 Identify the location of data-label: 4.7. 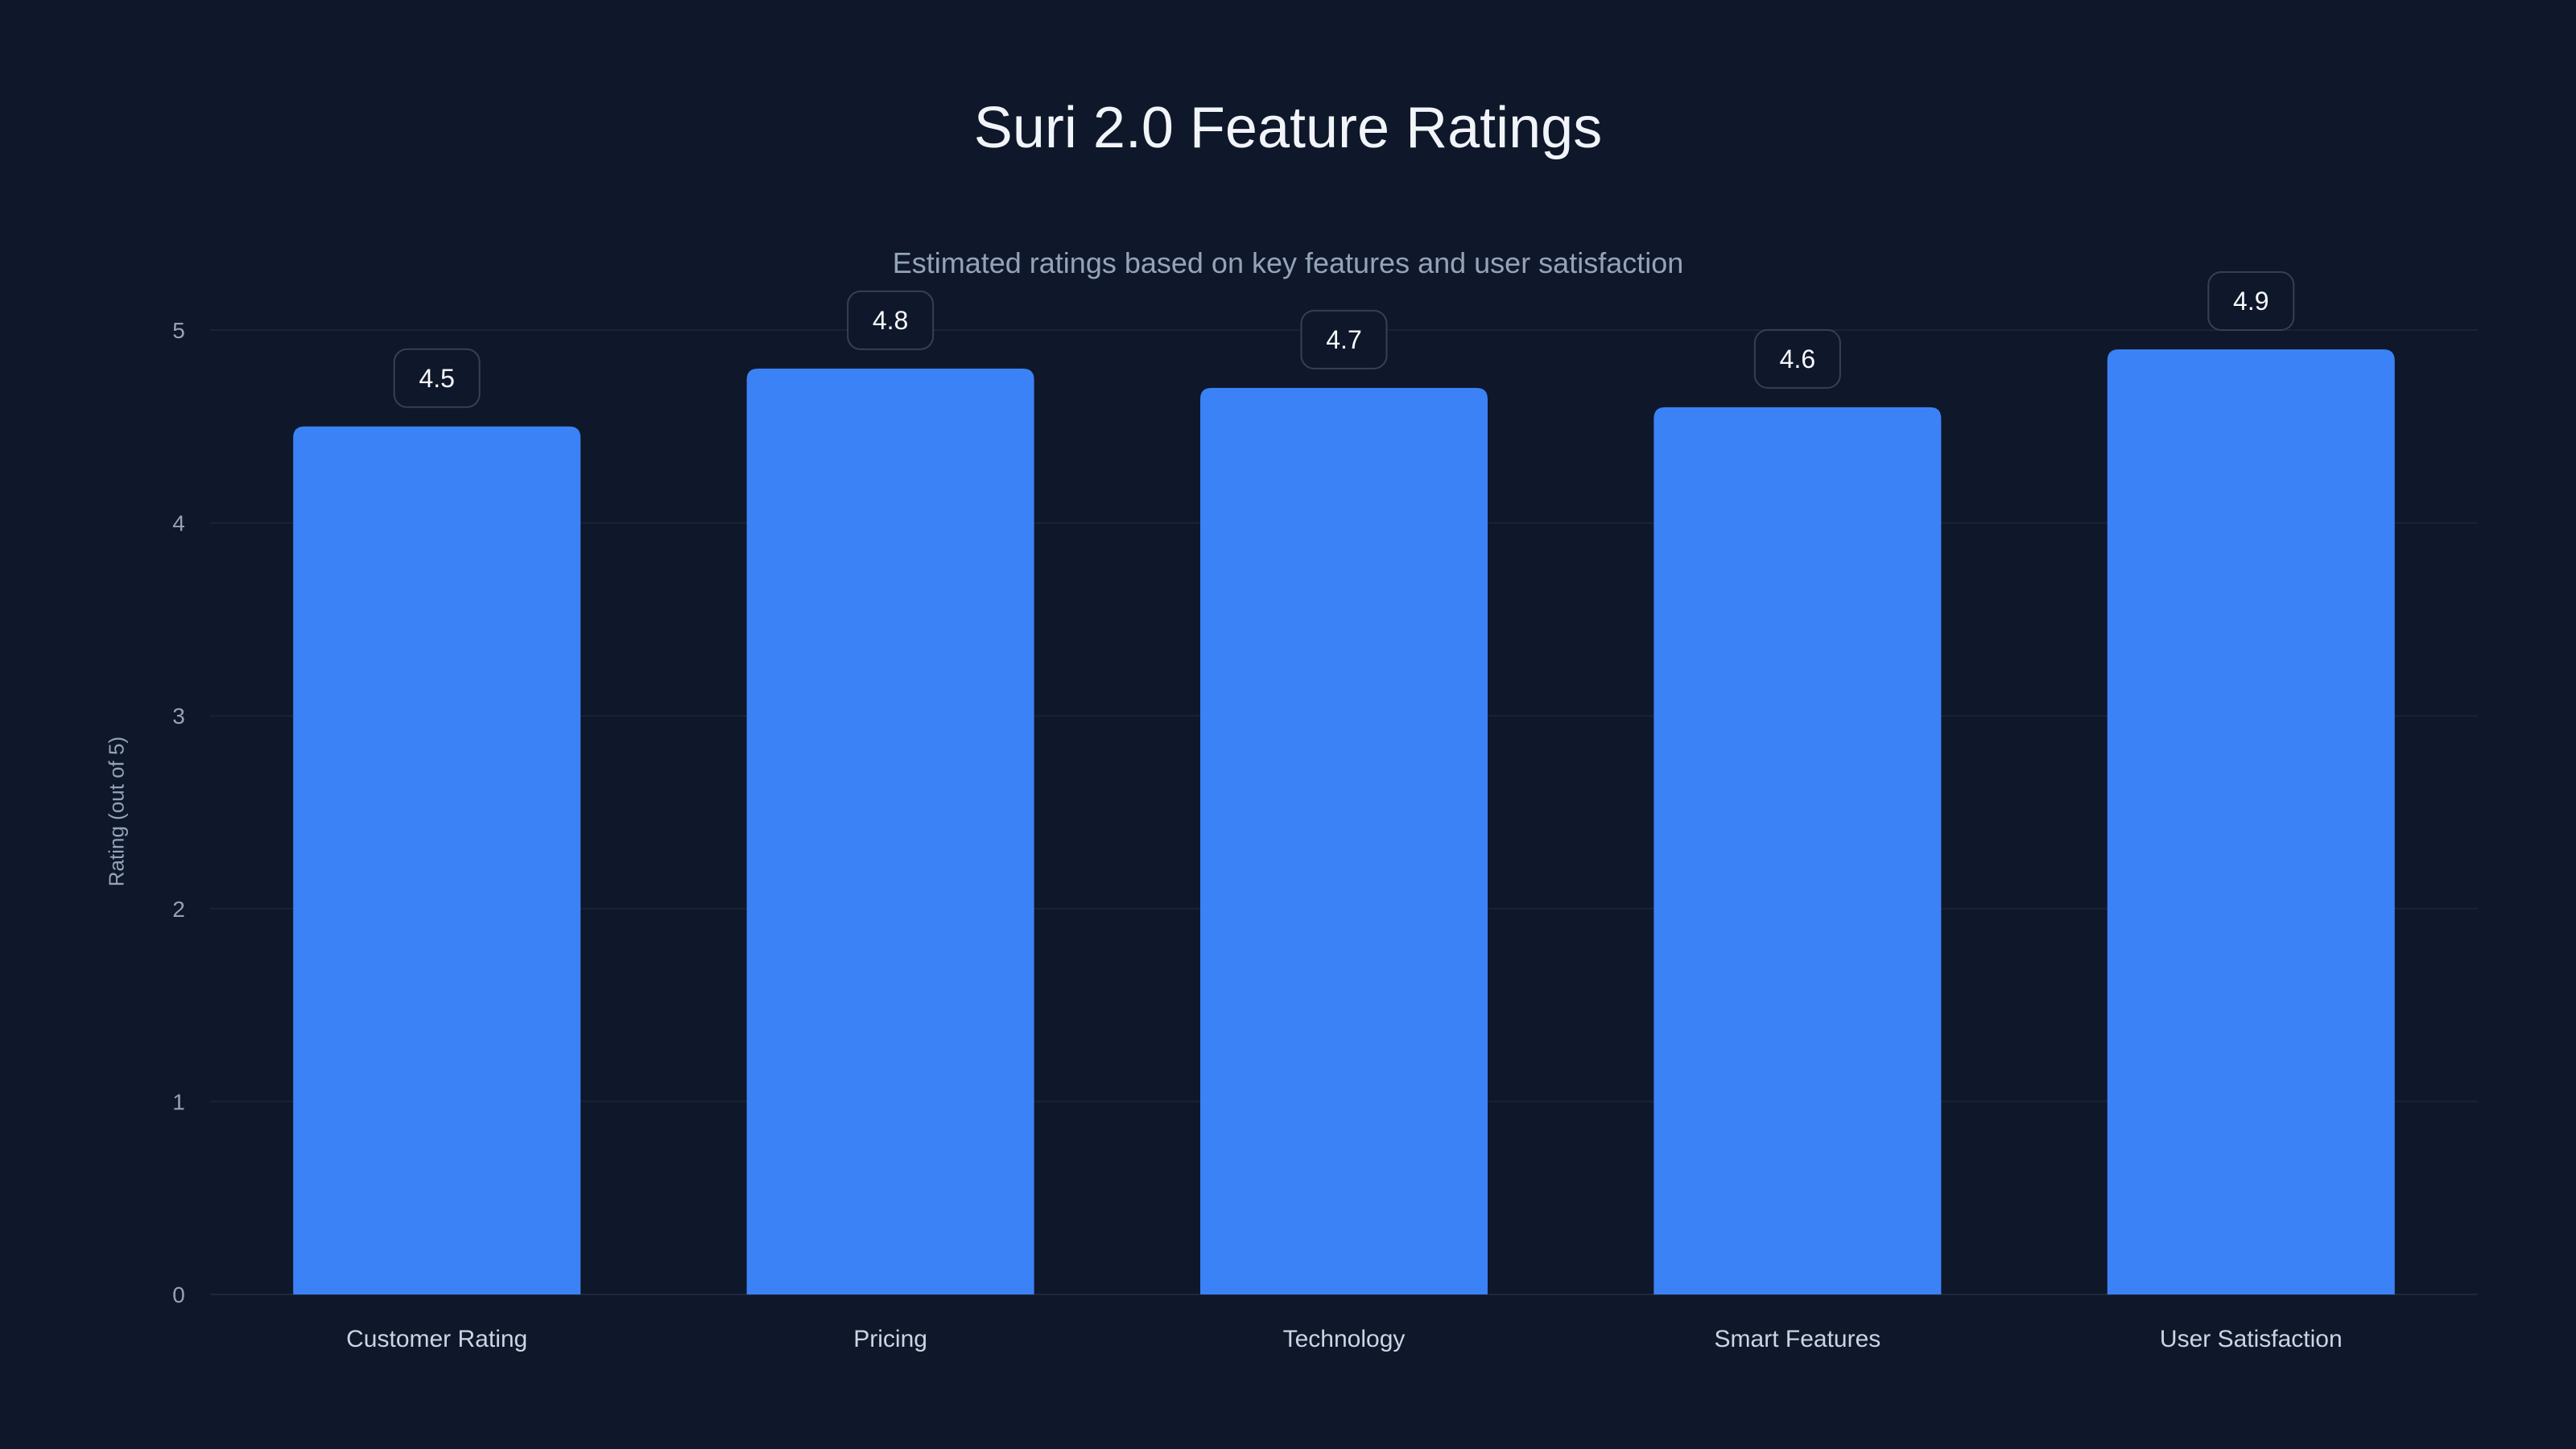
(1343, 339).